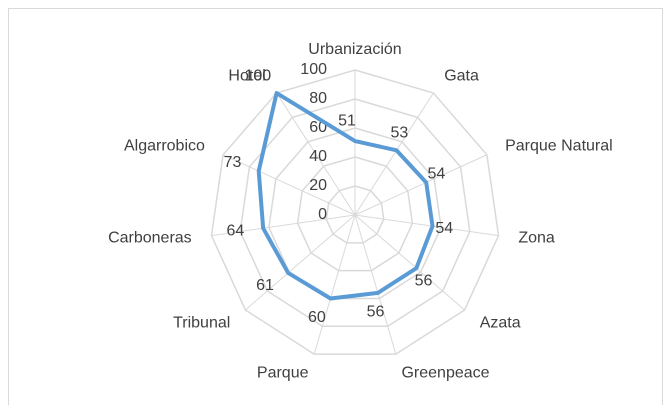 This screenshot has width=671, height=405. Describe the element at coordinates (347, 120) in the screenshot. I see `data-label: 51` at that location.